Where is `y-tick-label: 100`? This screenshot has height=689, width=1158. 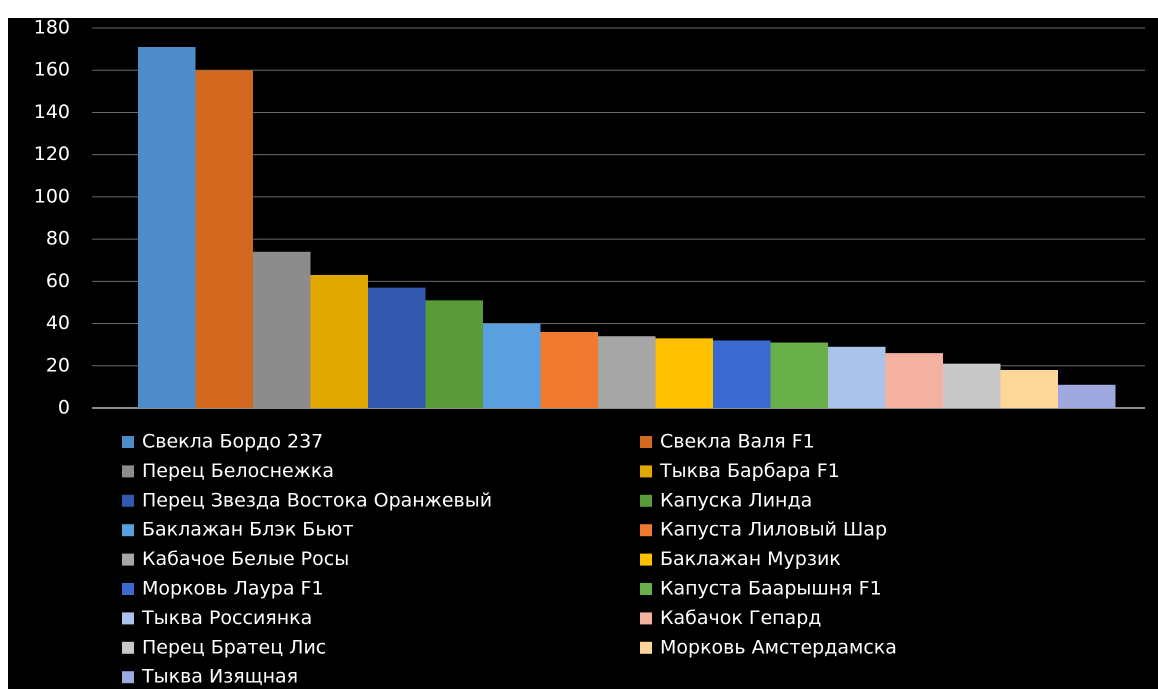 y-tick-label: 100 is located at coordinates (52, 196).